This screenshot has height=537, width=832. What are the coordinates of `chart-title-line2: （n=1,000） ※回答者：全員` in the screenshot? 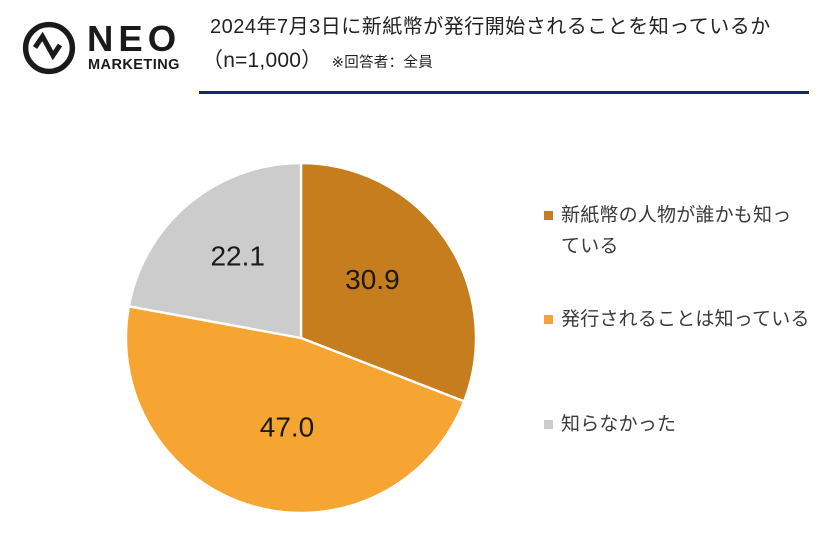 It's located at (512, 62).